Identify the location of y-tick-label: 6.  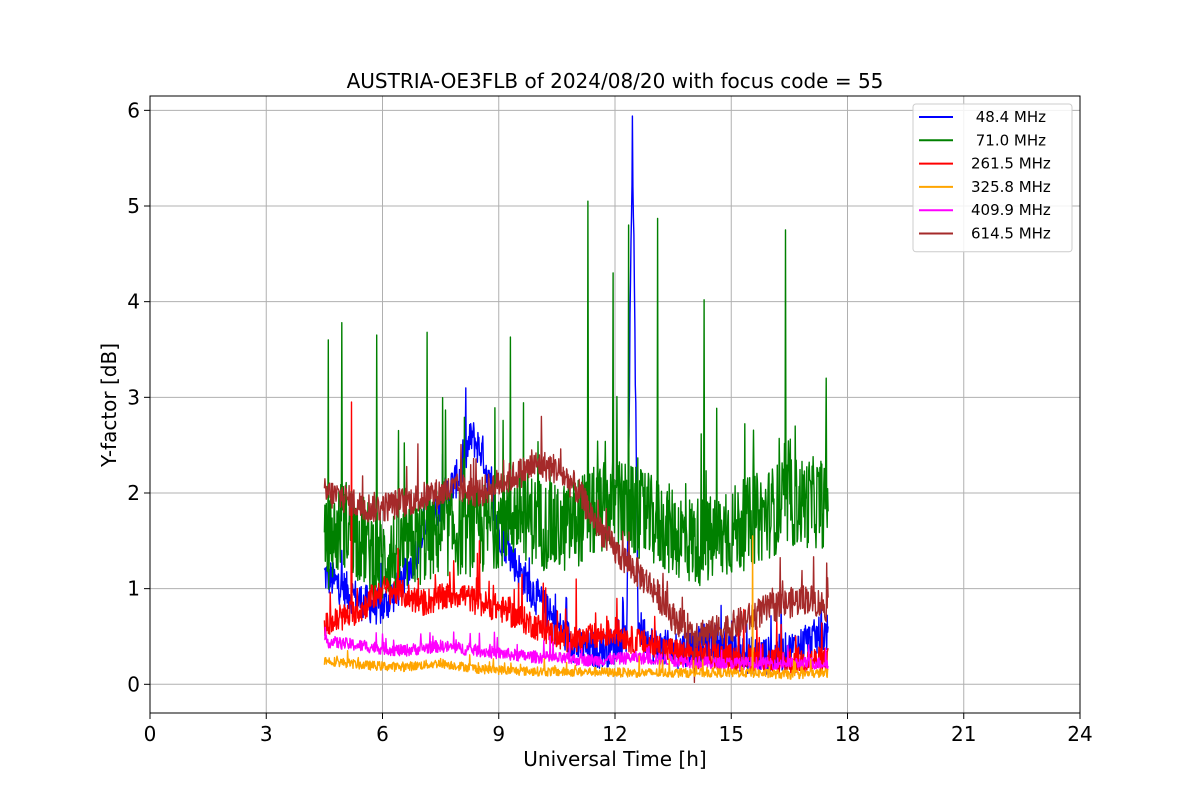
(133, 110).